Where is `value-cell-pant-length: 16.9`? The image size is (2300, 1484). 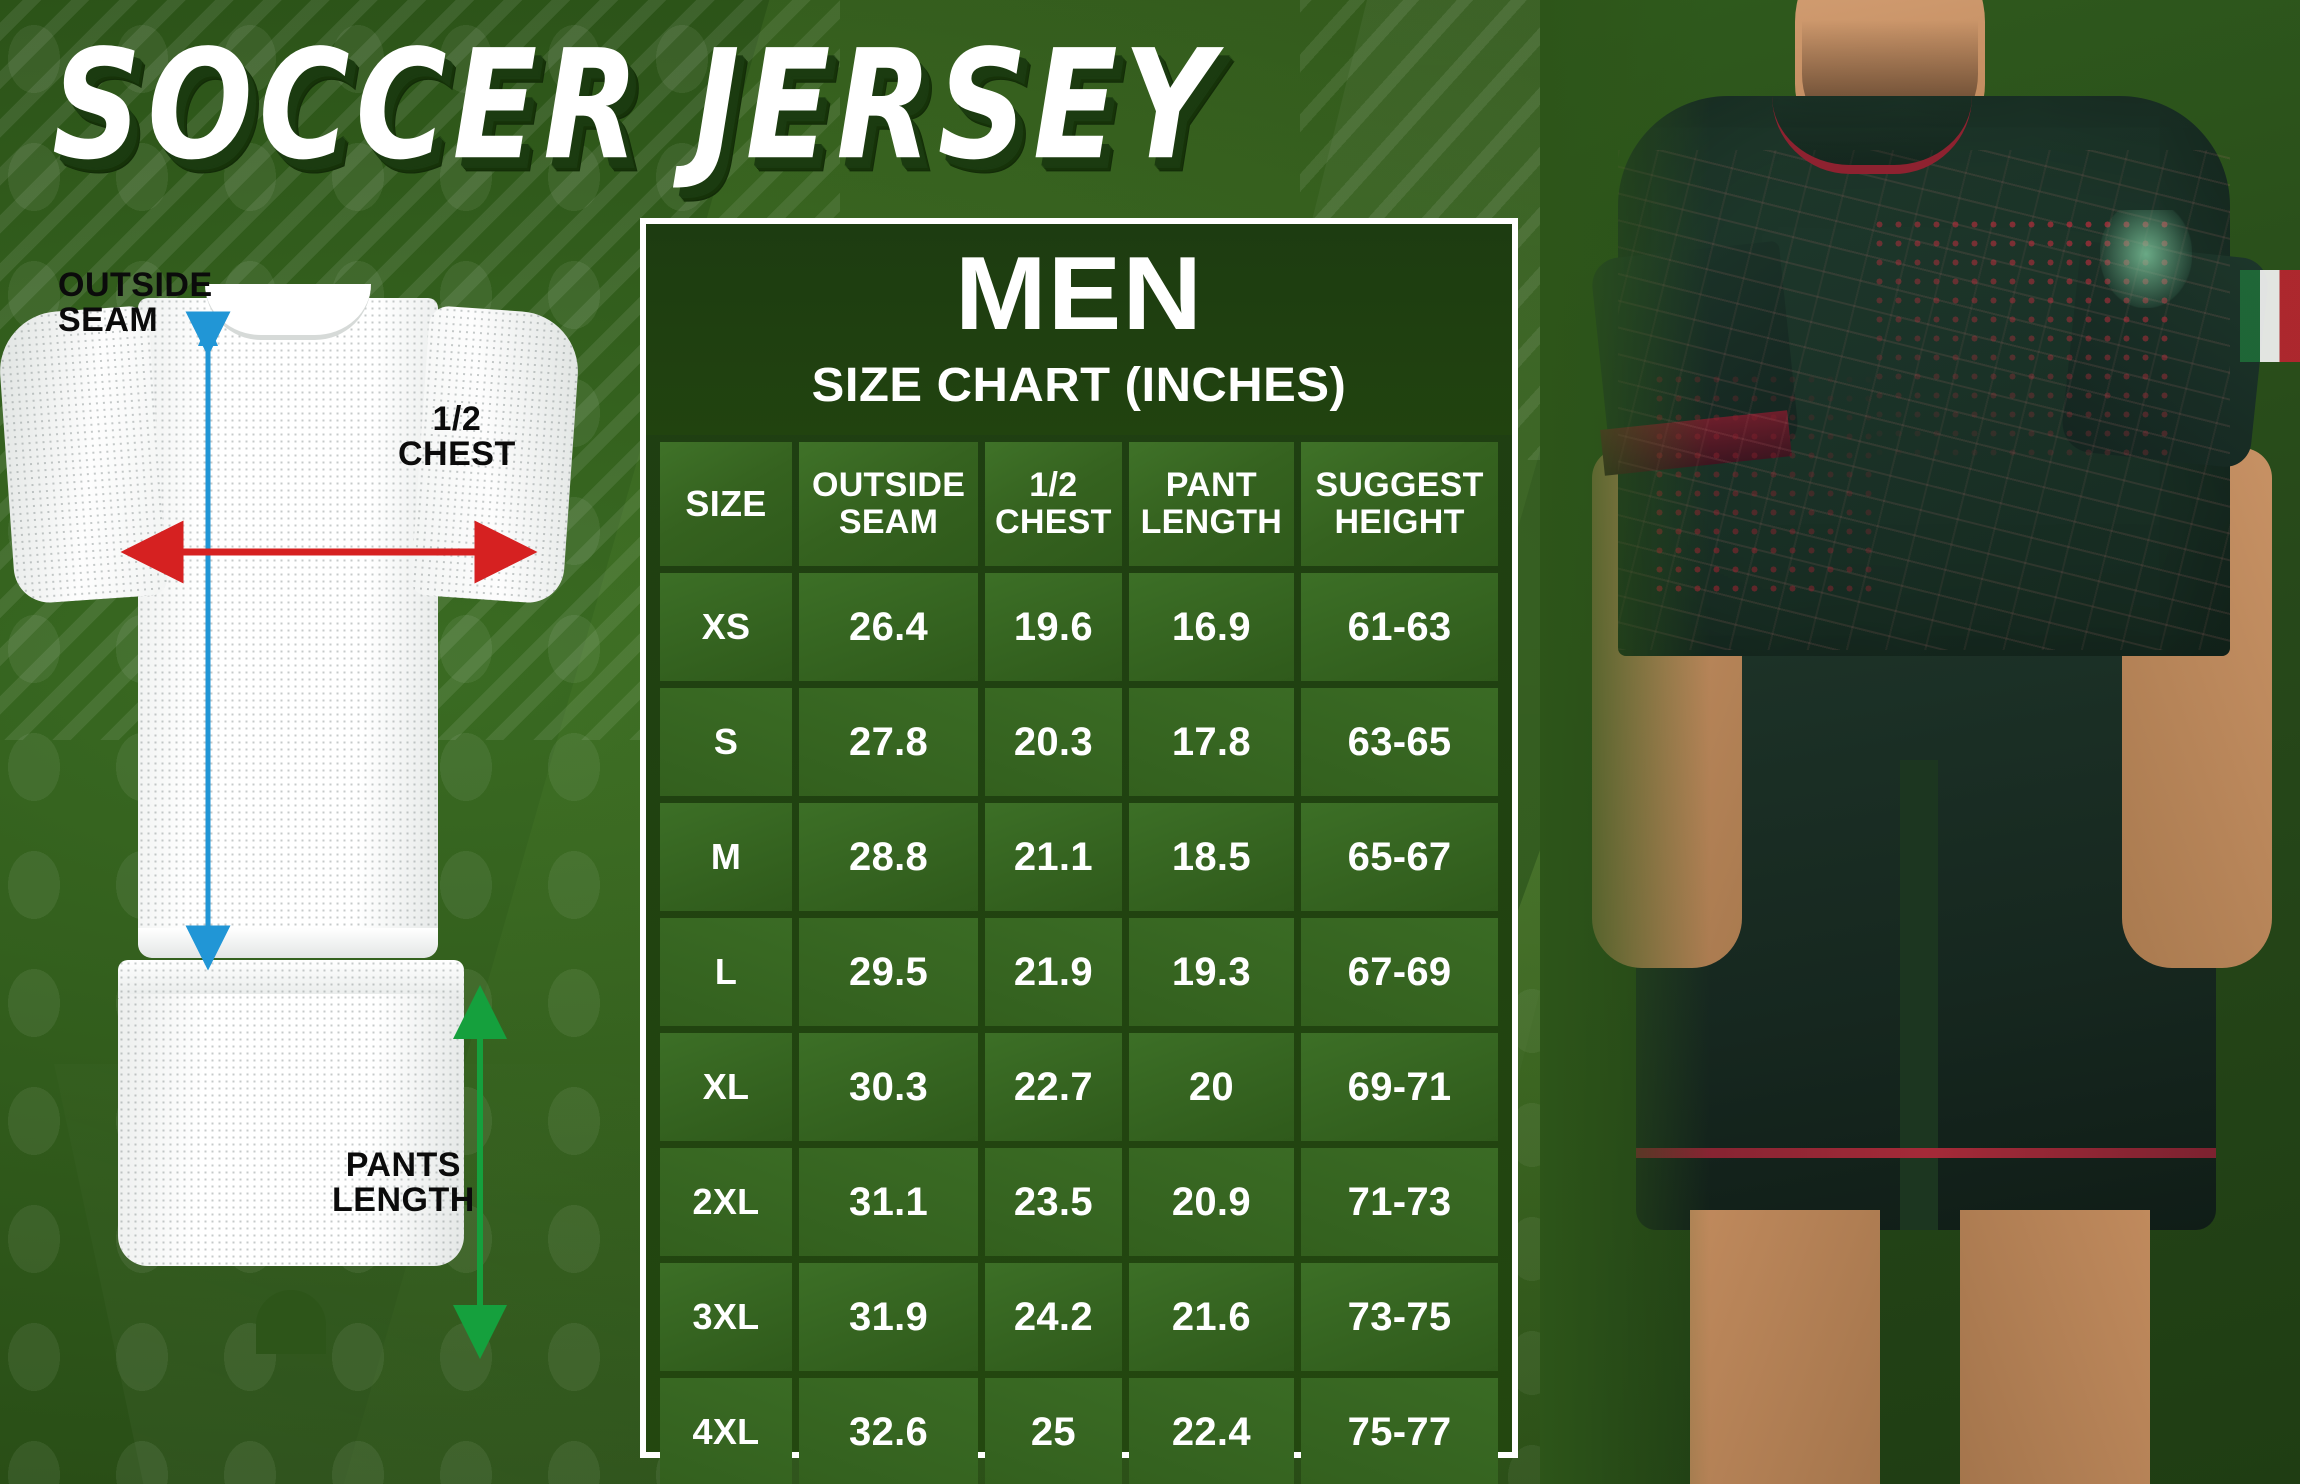
value-cell-pant-length: 16.9 is located at coordinates (1211, 627).